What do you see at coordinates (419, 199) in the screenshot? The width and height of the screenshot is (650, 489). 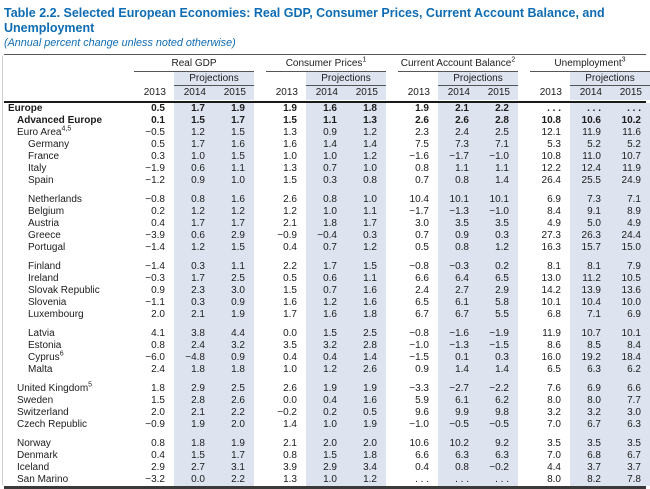 I see `value-cell: 10.4` at bounding box center [419, 199].